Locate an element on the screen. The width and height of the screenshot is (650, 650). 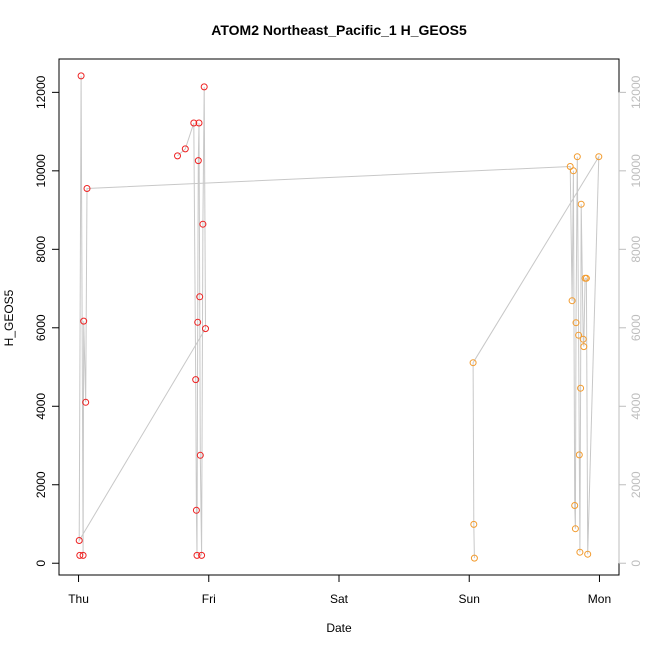
y-tick-label-right-7: 12000 is located at coordinates (636, 92).